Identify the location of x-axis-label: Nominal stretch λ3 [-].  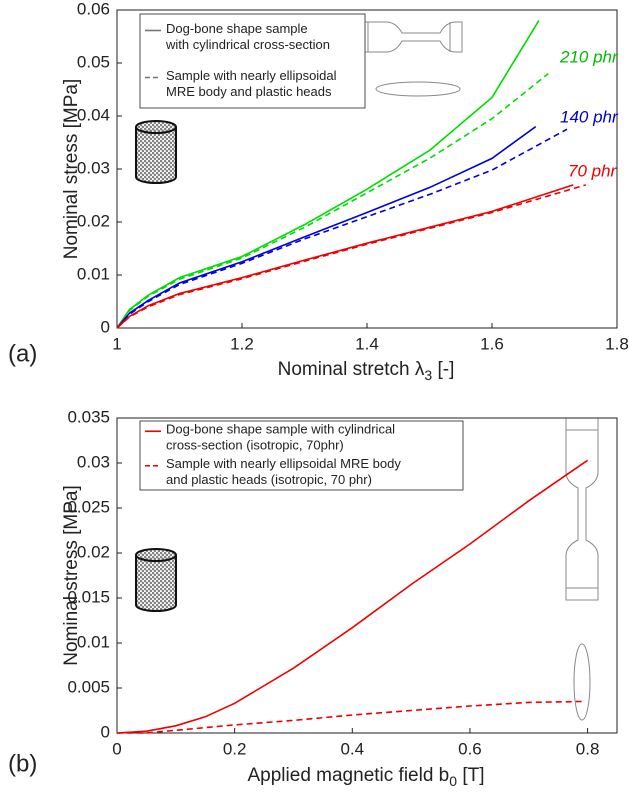
(366, 371).